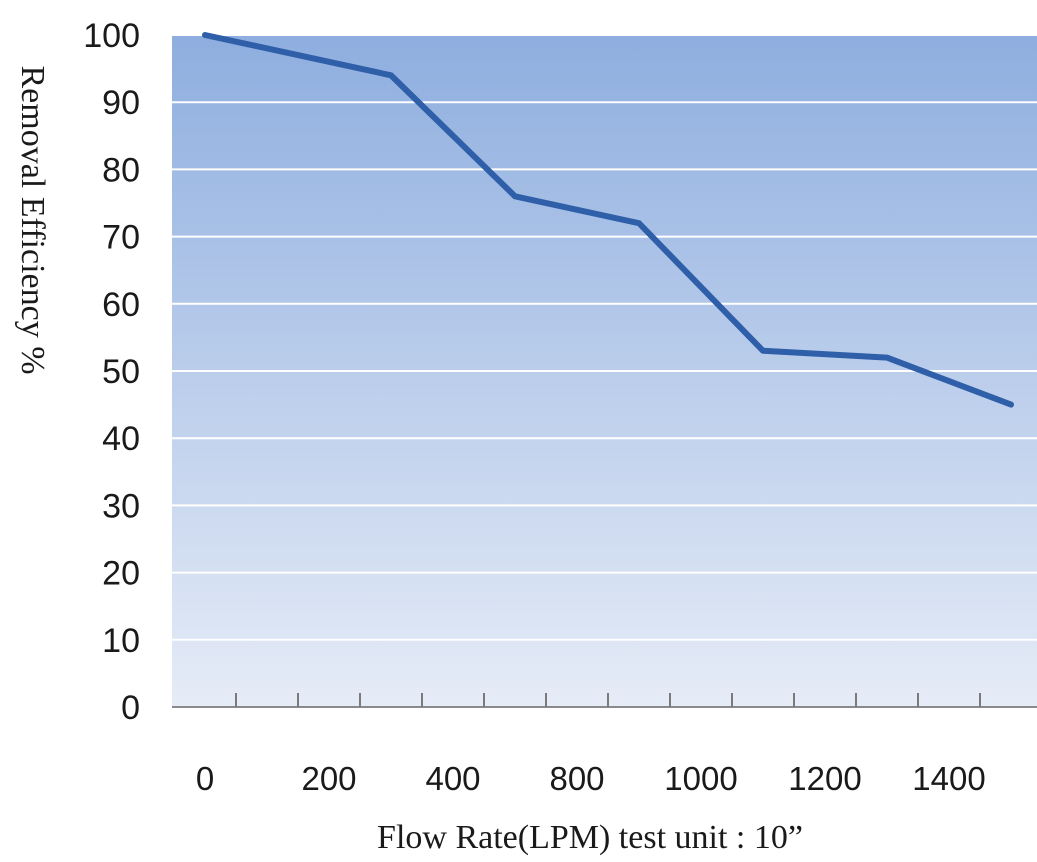 Image resolution: width=1037 pixels, height=862 pixels. Describe the element at coordinates (576, 778) in the screenshot. I see `x-tick-label: 800` at that location.